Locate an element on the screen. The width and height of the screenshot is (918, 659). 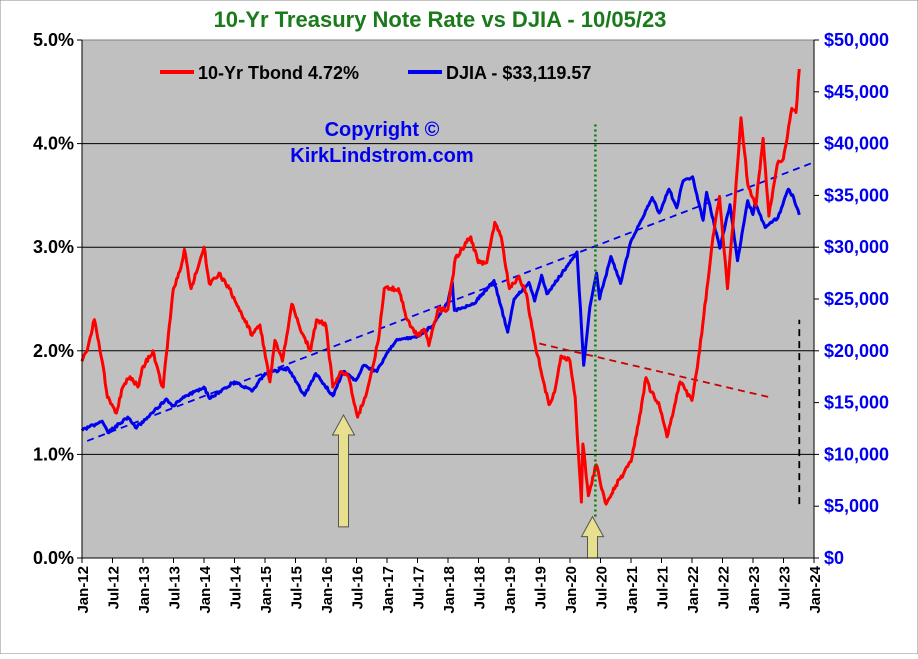
x-tick-label: Jan-21 is located at coordinates (632, 590).